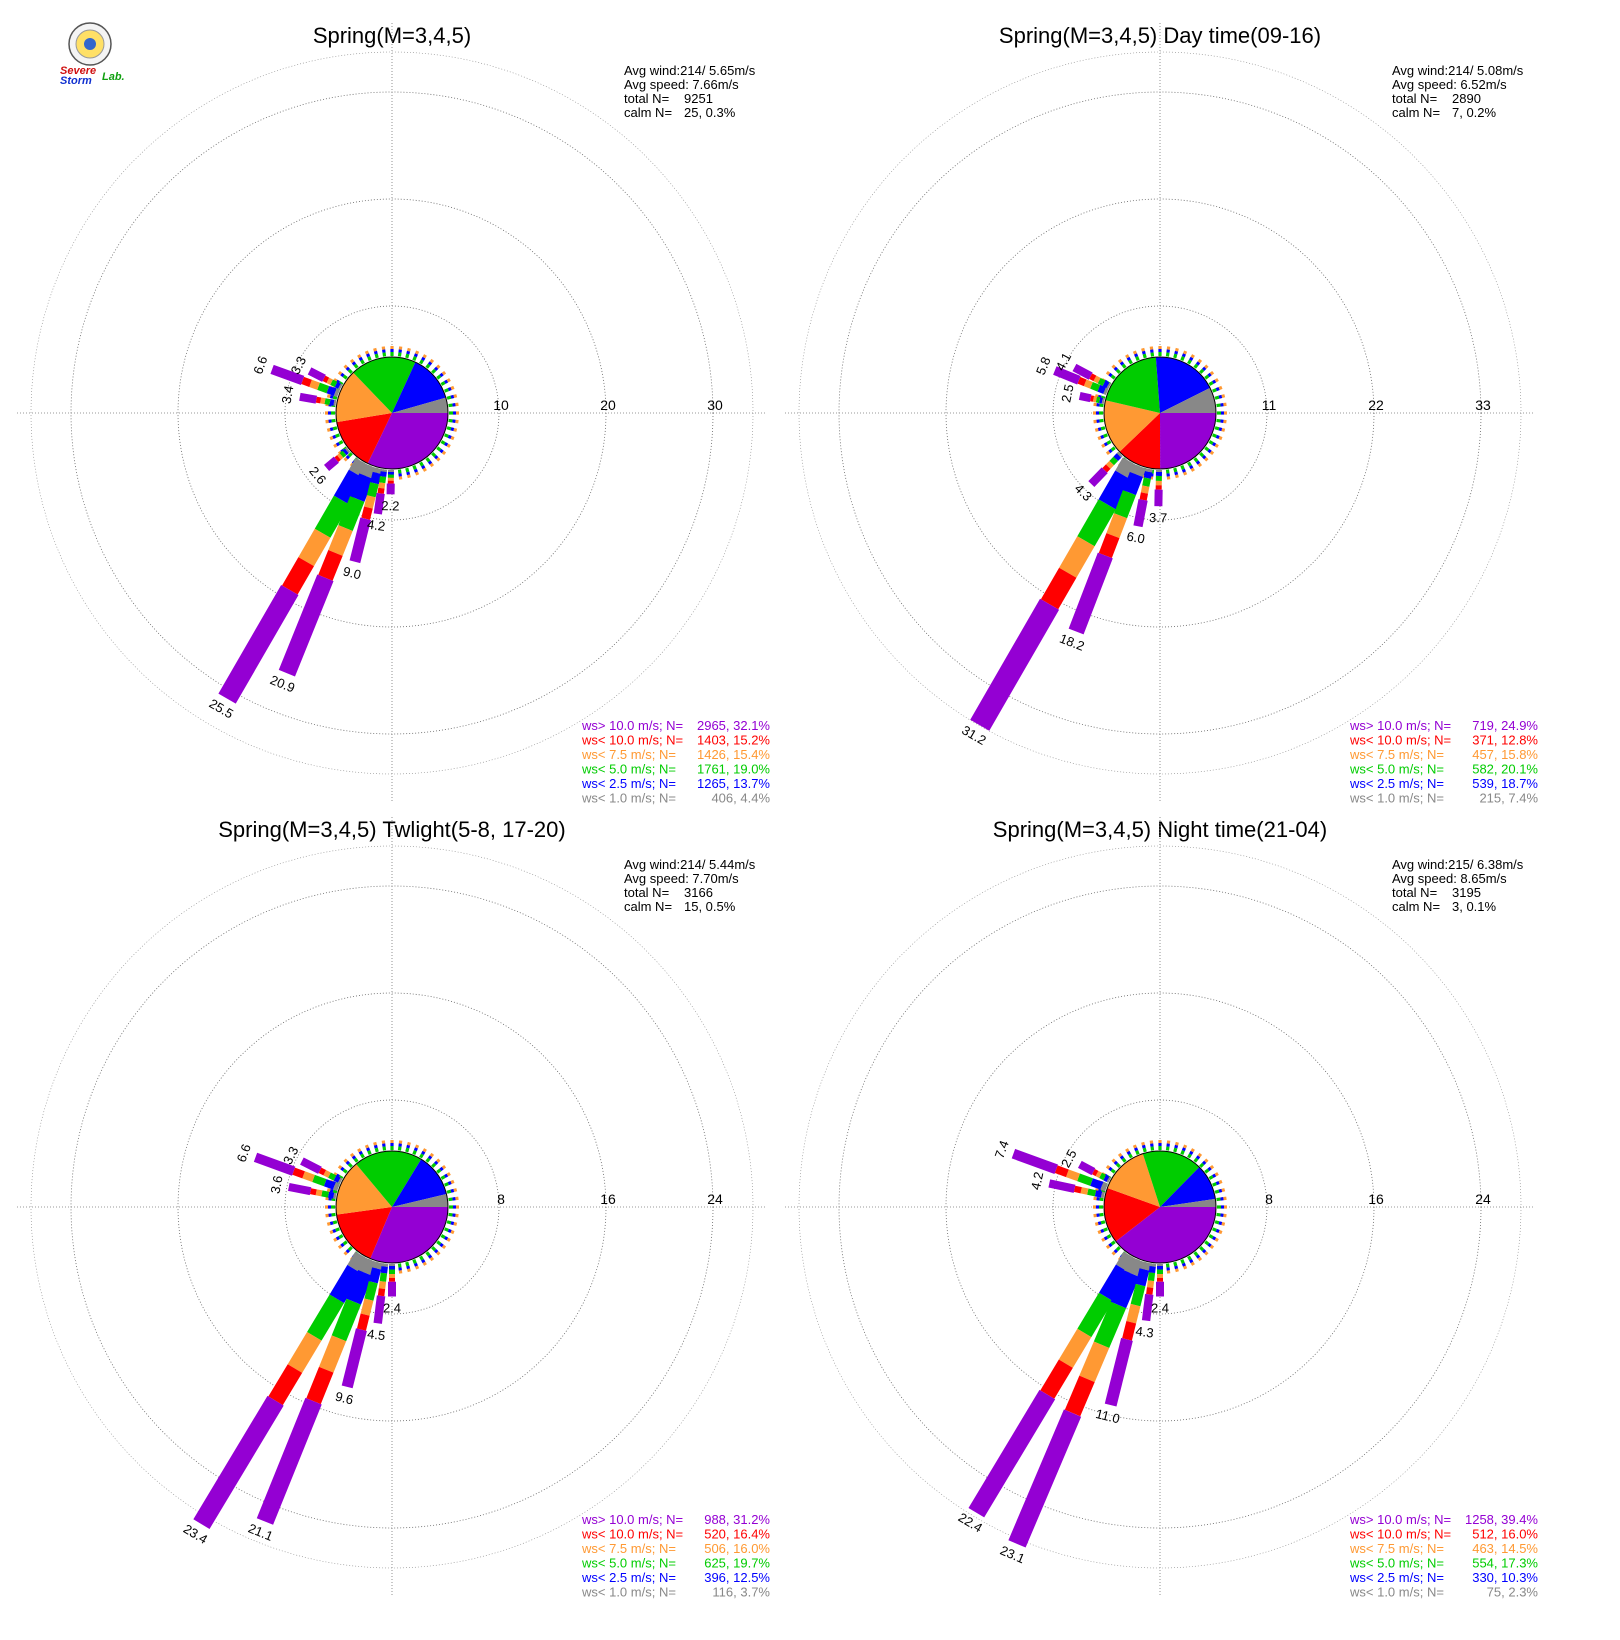  I want to click on legend-count: 582, 20.1%, so click(1505, 769).